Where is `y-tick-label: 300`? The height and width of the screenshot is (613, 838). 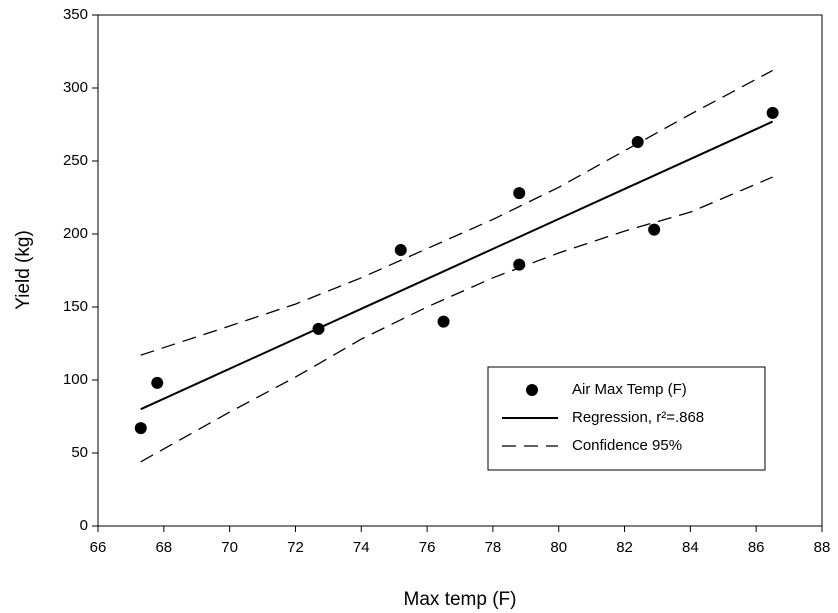
y-tick-label: 300 is located at coordinates (75, 87).